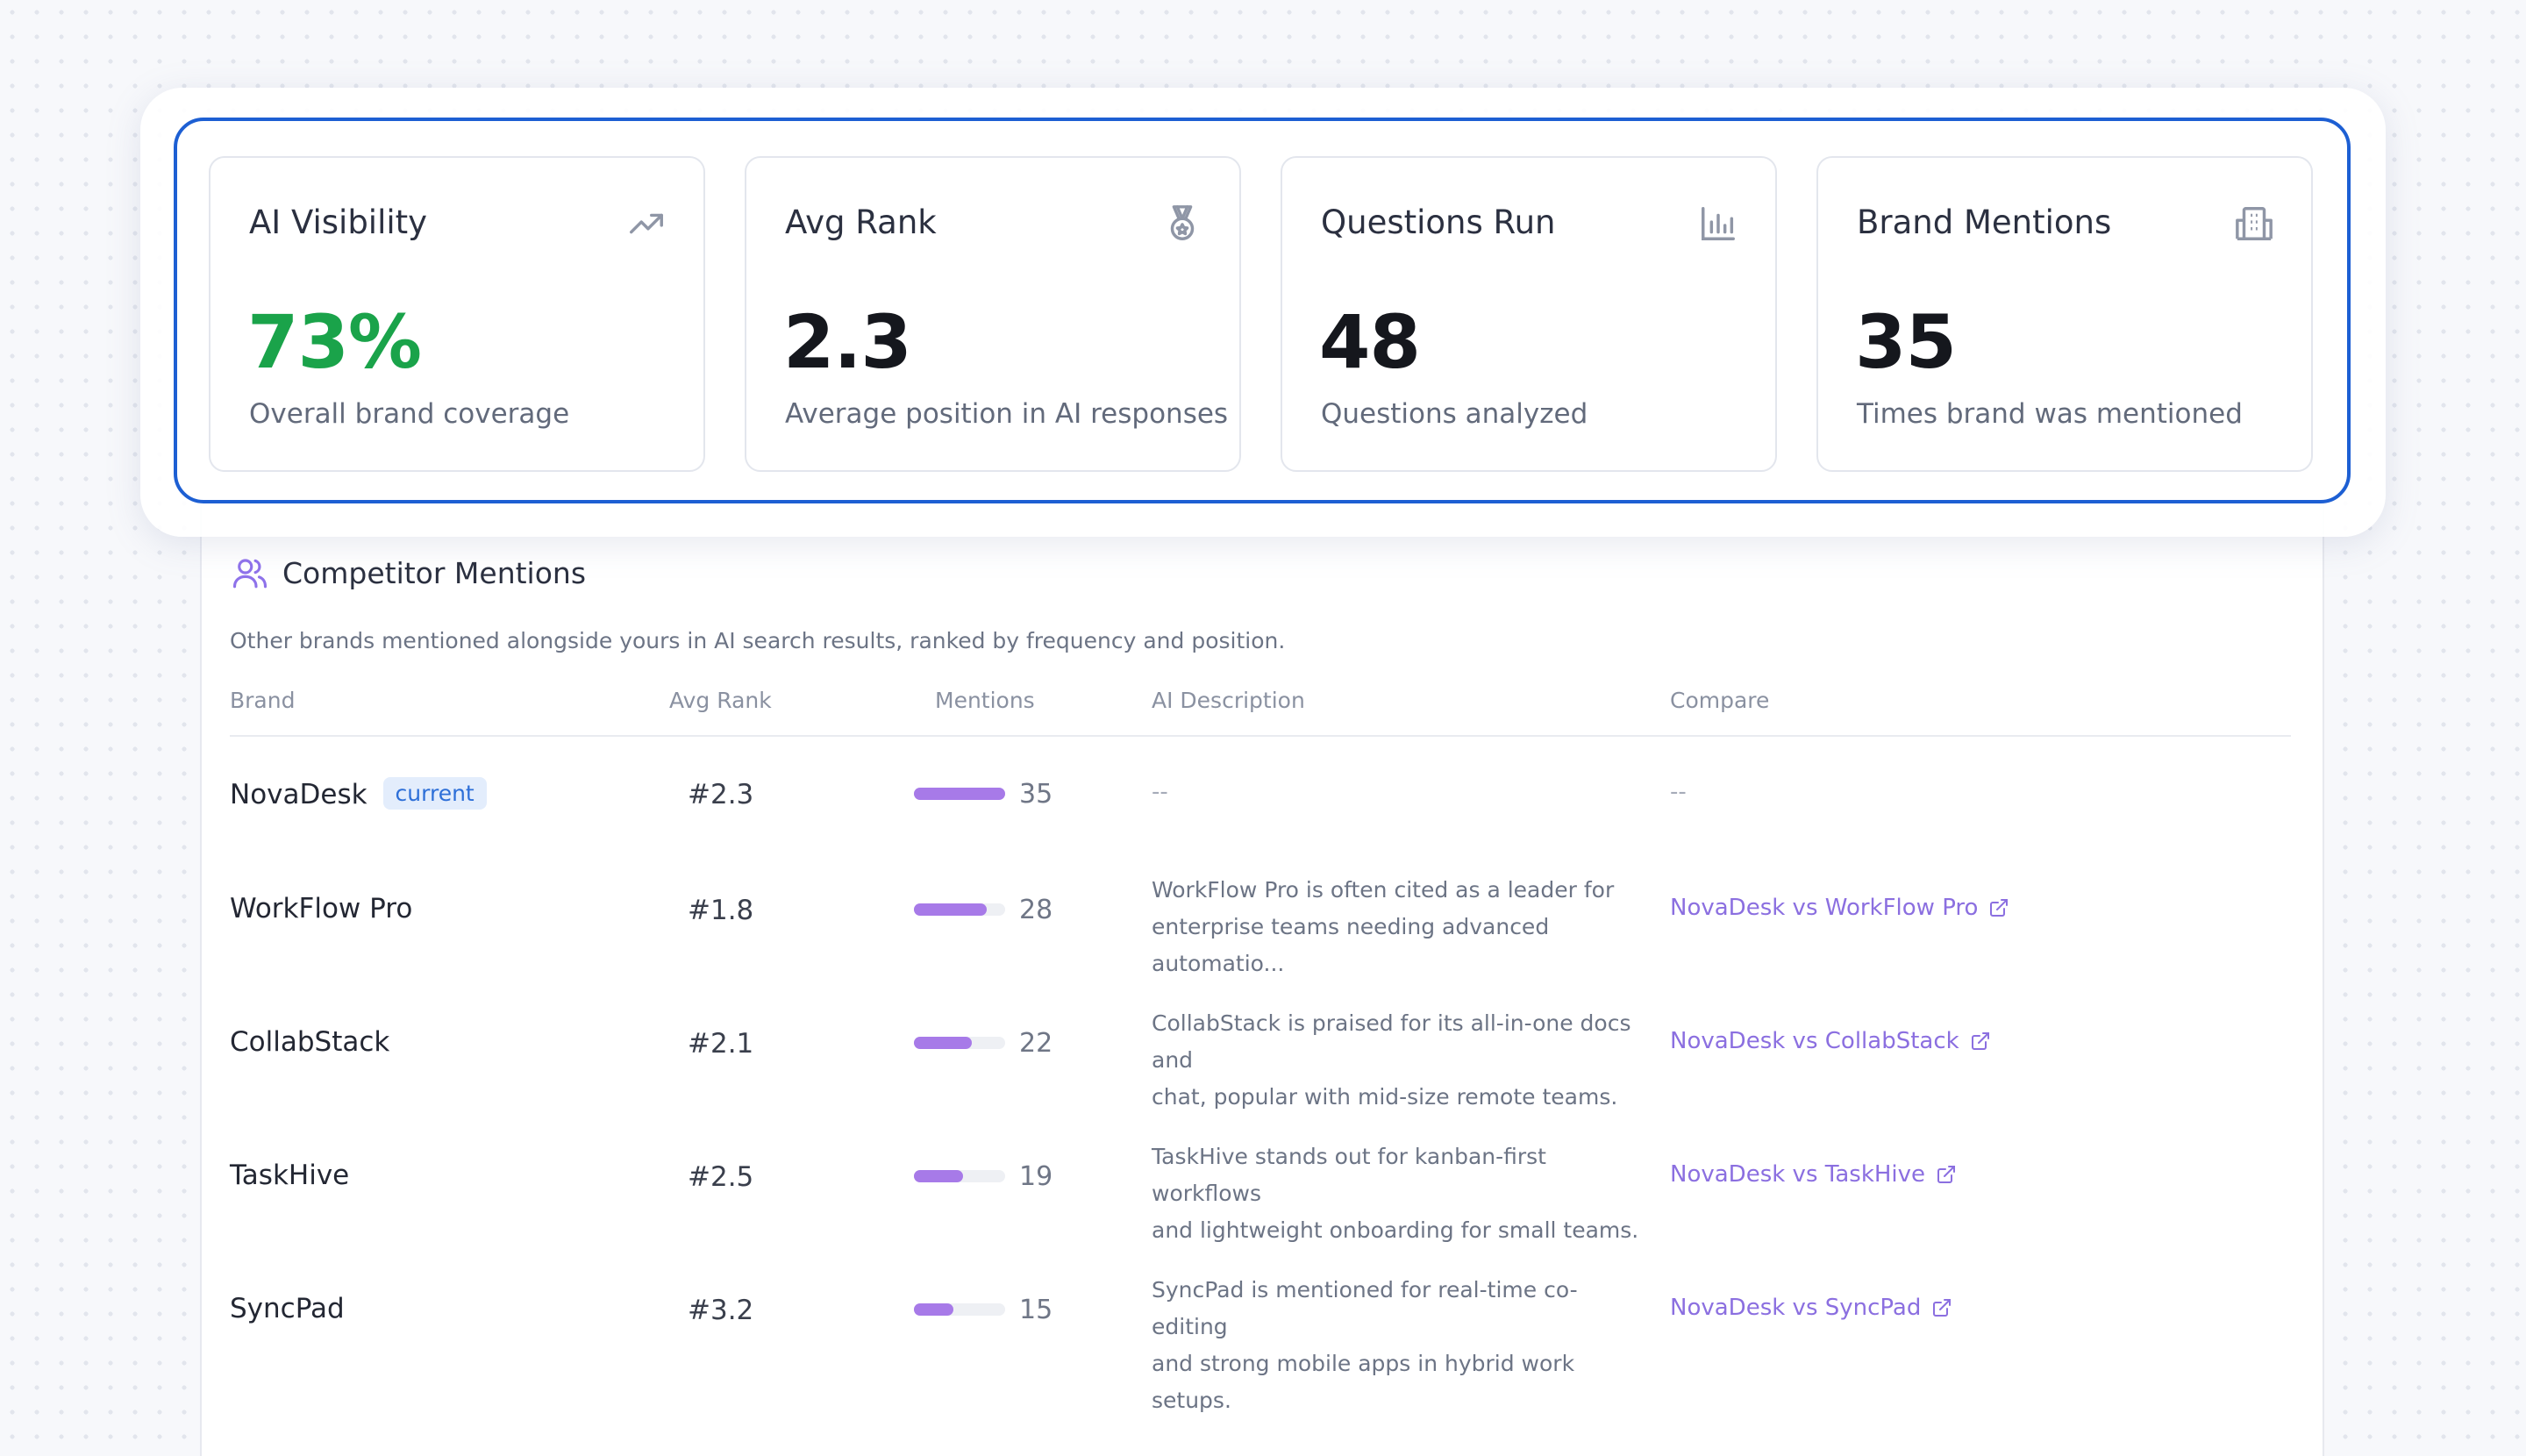  Describe the element at coordinates (2254, 223) in the screenshot. I see `building-icon` at that location.